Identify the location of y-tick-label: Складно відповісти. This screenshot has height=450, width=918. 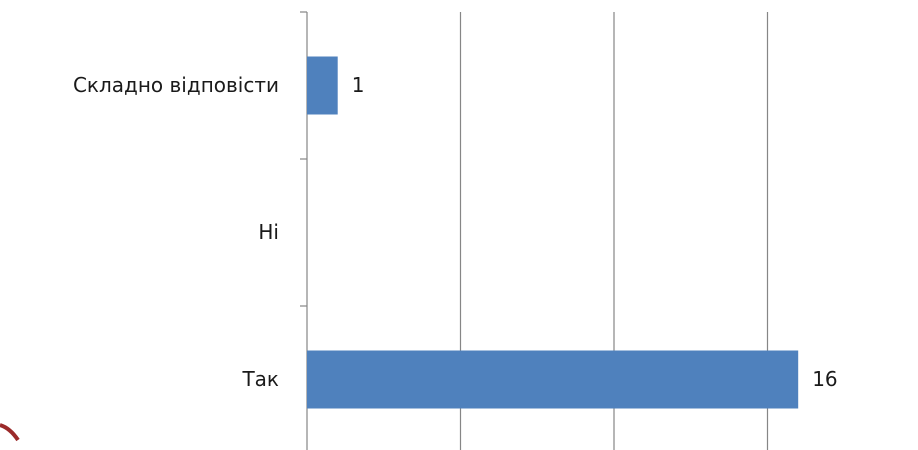
(176, 85).